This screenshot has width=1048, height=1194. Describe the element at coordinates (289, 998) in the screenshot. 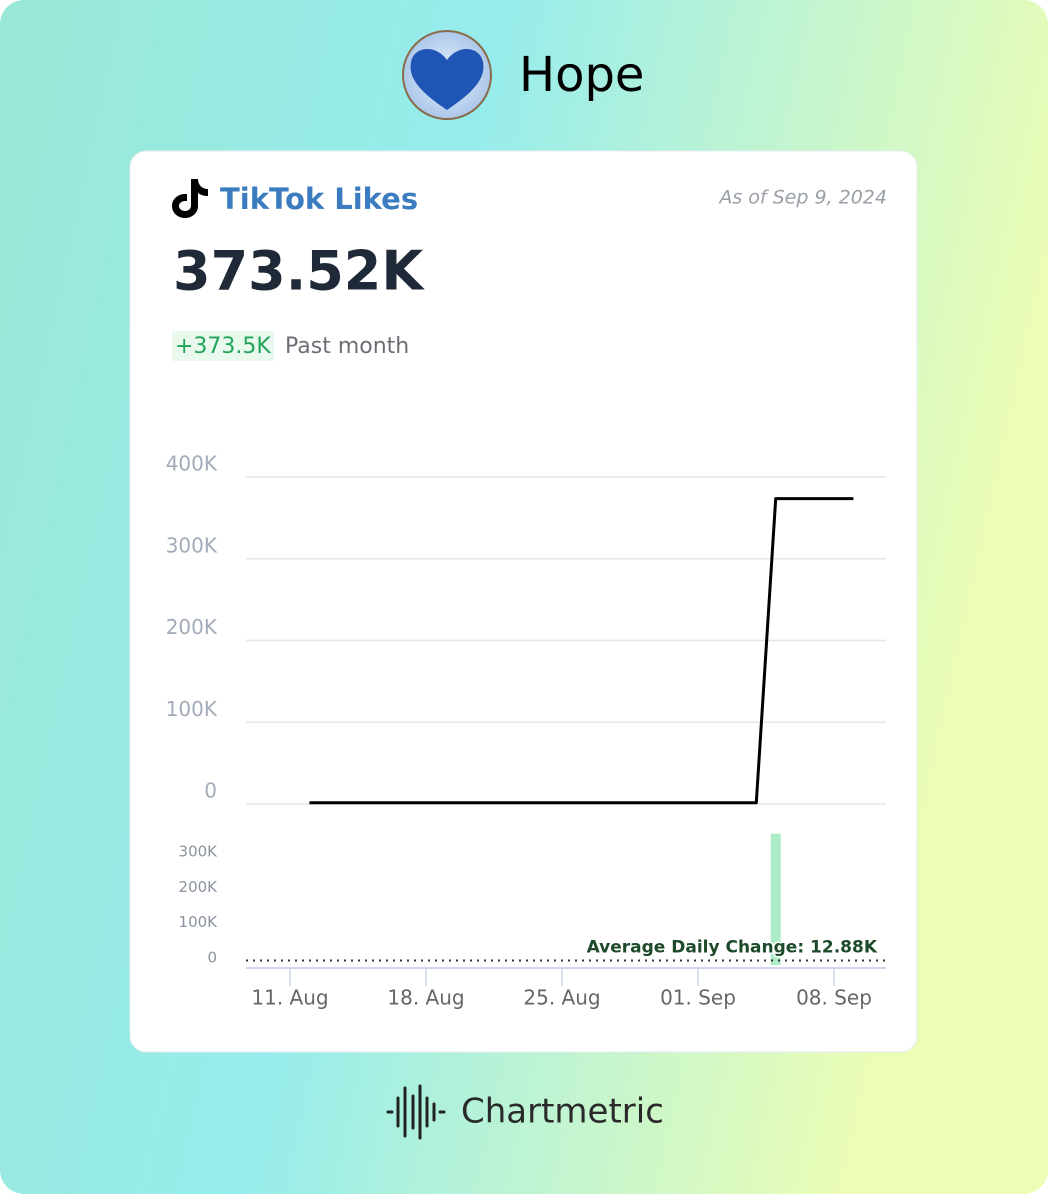

I see `x-tick-label: 11. Aug` at that location.